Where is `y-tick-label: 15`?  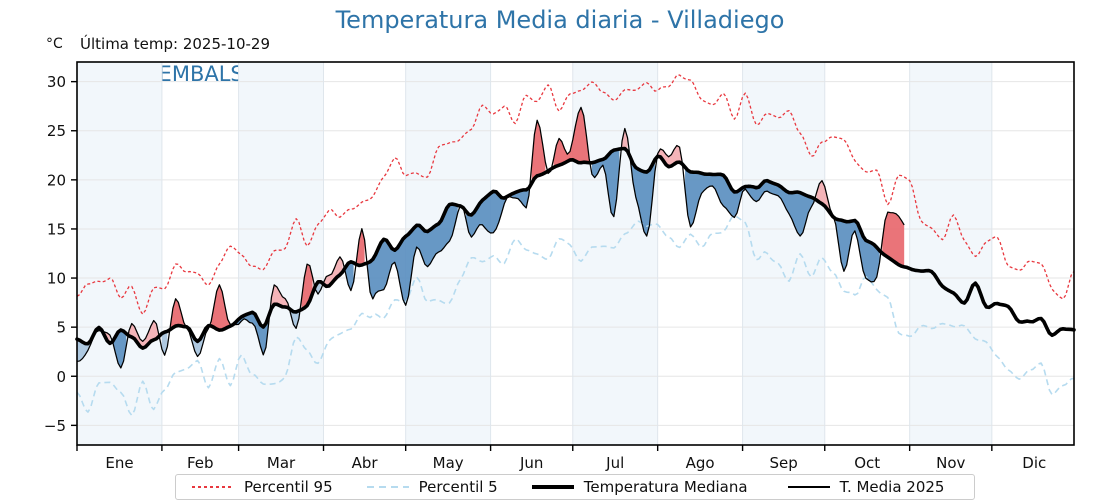 y-tick-label: 15 is located at coordinates (56, 229).